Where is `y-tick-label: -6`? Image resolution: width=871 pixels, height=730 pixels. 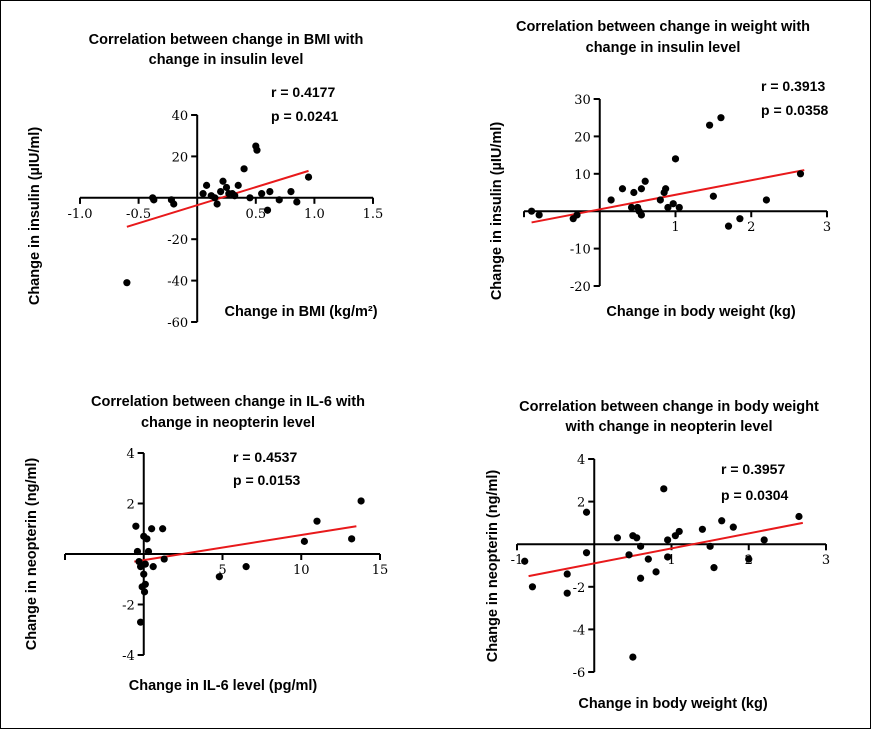
y-tick-label: -6 is located at coordinates (579, 673).